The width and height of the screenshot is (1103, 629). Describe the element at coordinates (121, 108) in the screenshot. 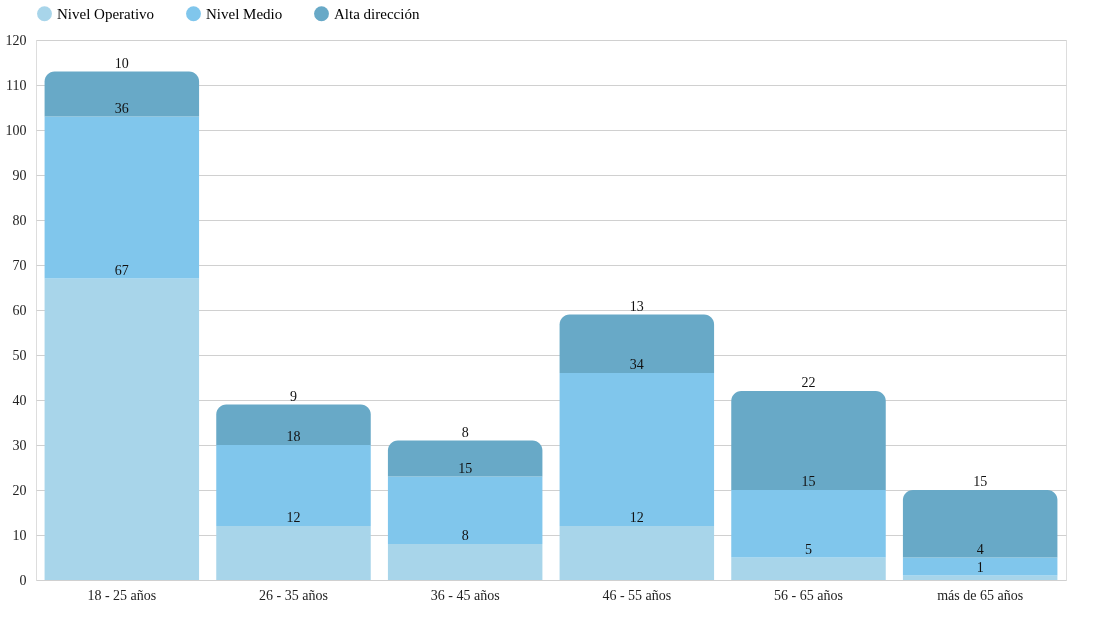

I see `data-label: 36` at that location.